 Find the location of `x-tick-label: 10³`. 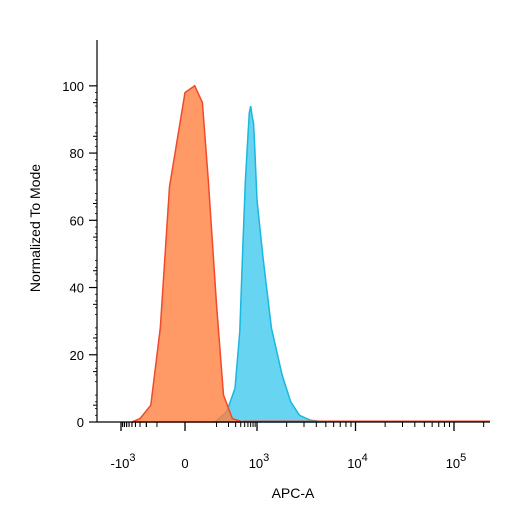

x-tick-label: 10³ is located at coordinates (259, 461).